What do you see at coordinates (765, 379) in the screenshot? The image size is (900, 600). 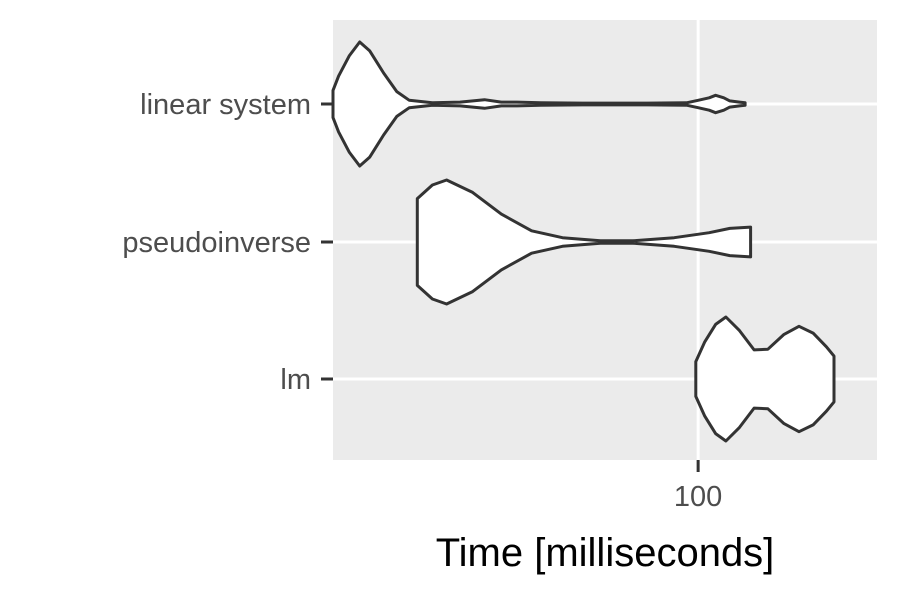 I see `violin-lm` at bounding box center [765, 379].